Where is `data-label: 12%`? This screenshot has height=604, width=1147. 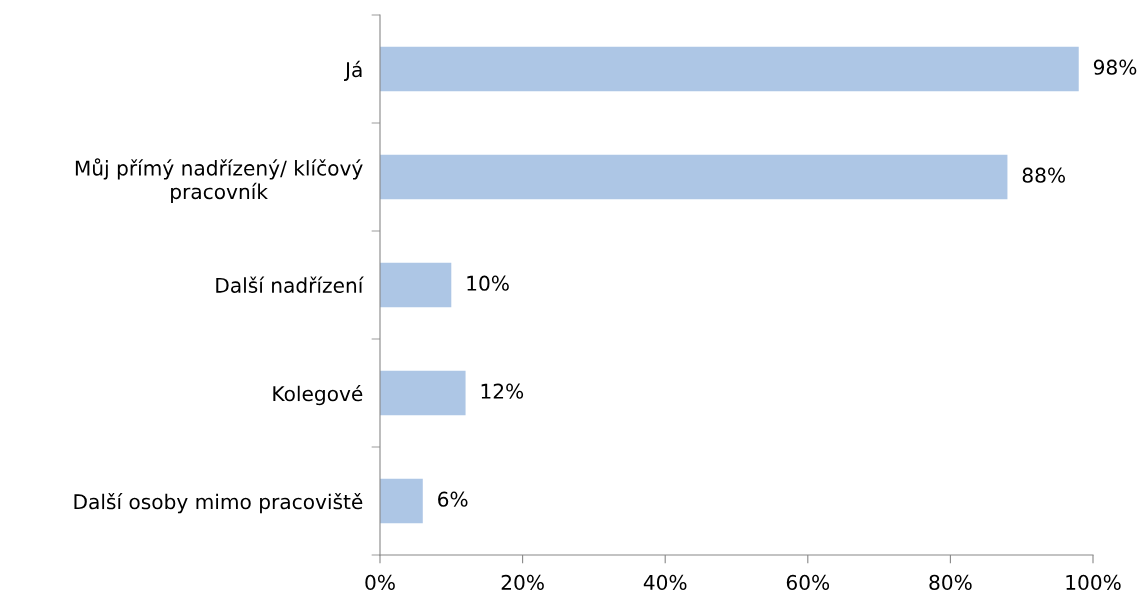 data-label: 12% is located at coordinates (502, 391).